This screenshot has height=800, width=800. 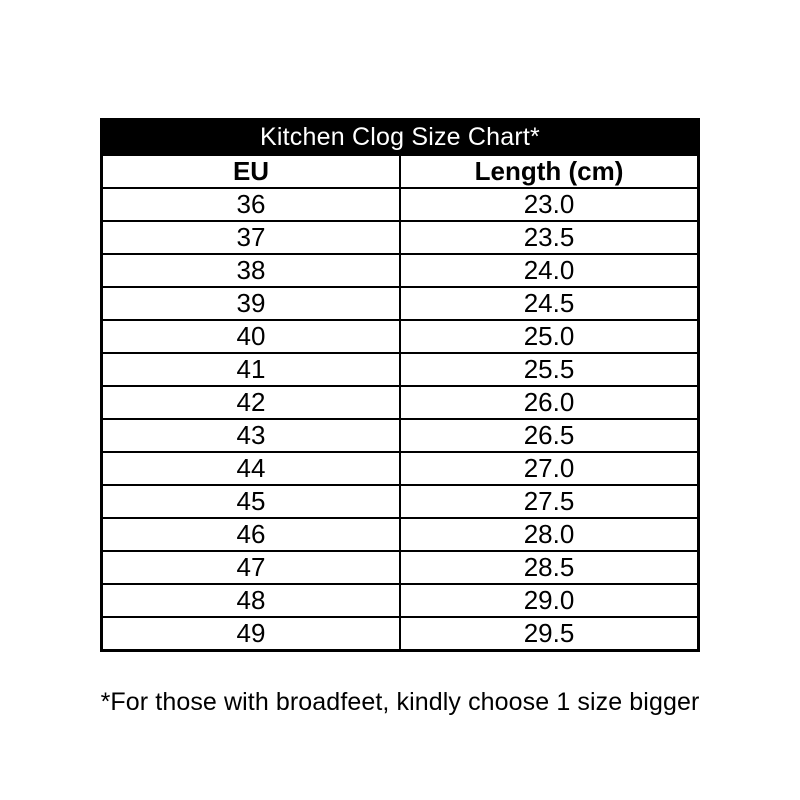 I want to click on length-cm-cell: 23.5, so click(x=549, y=237).